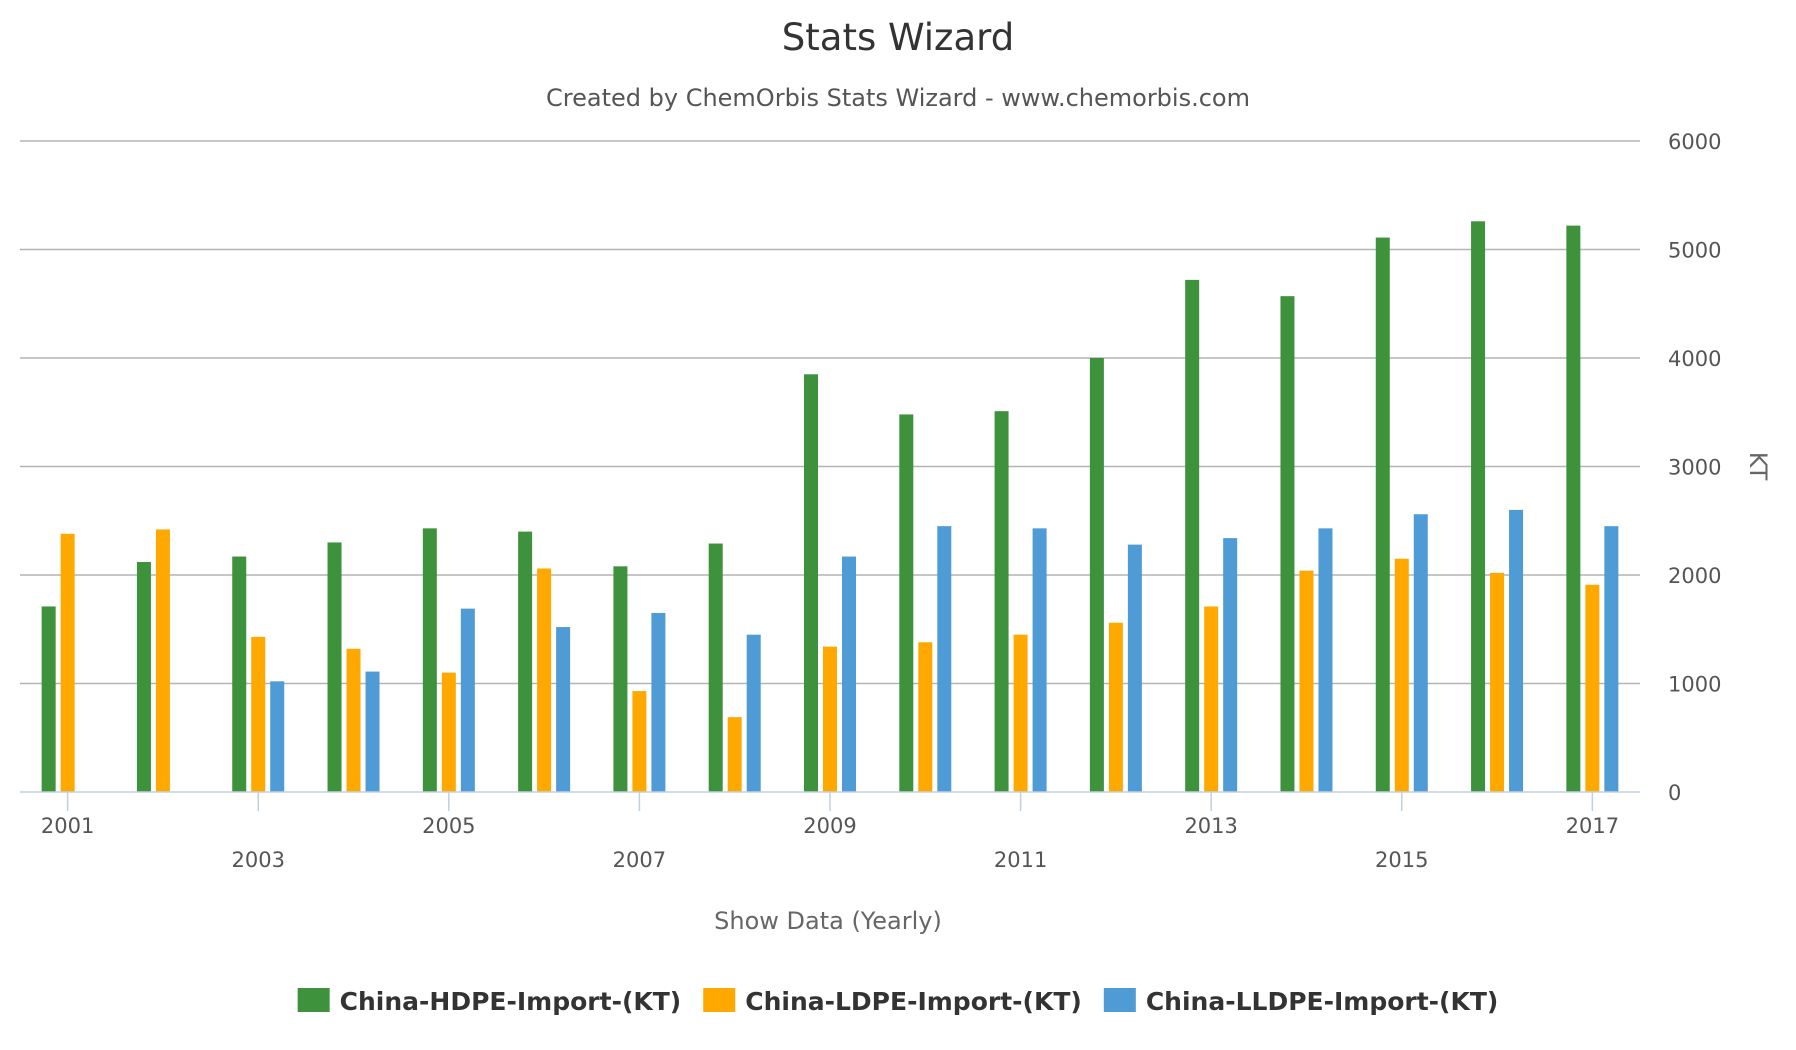 The height and width of the screenshot is (1050, 1796). I want to click on y-tick-label: 6000, so click(1694, 142).